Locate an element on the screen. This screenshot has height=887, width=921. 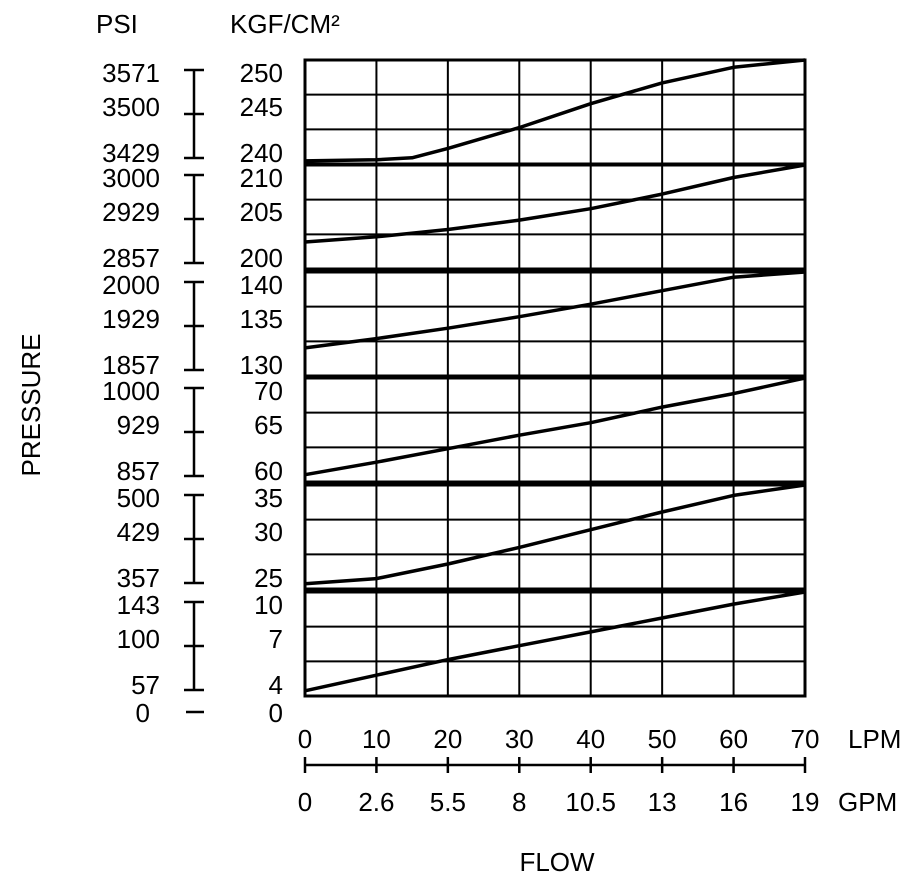
psi-tick-label: 3571 is located at coordinates (131, 73).